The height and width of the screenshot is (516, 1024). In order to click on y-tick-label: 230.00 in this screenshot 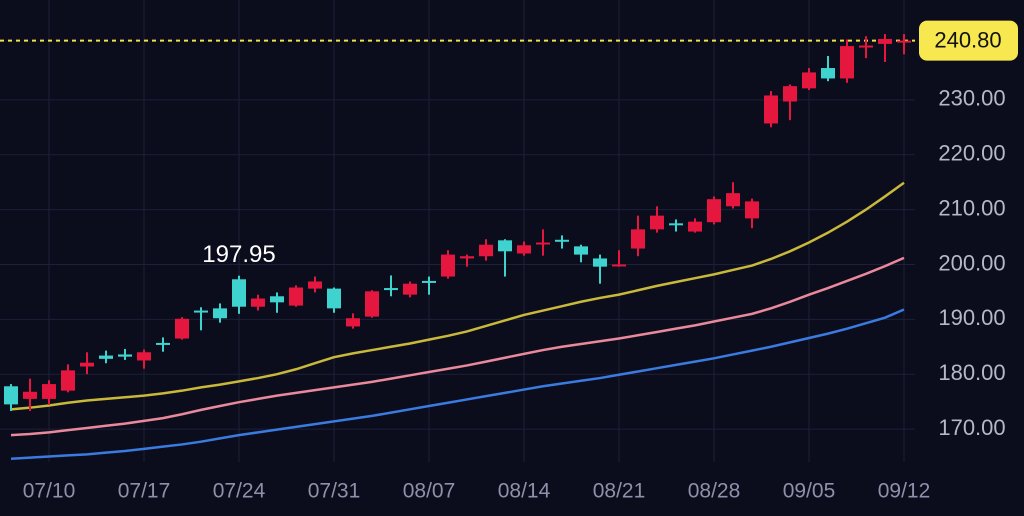, I will do `click(971, 98)`.